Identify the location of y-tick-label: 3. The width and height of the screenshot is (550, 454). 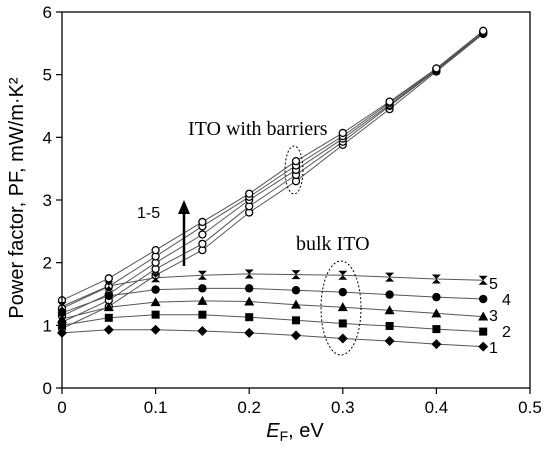
(47, 200).